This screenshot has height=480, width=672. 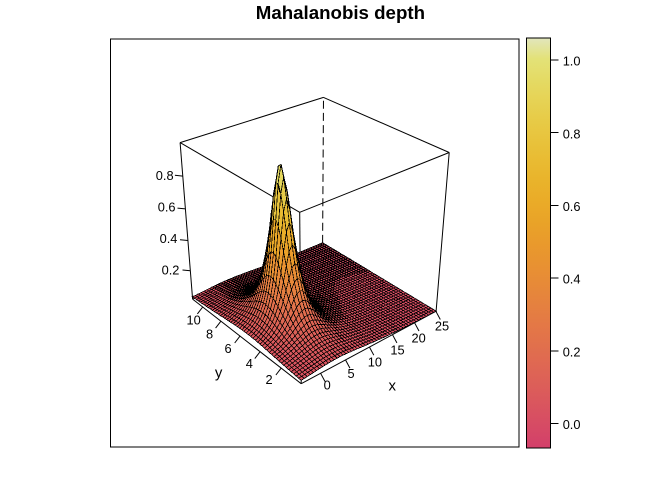 What do you see at coordinates (397, 350) in the screenshot?
I see `svg-text: 15` at bounding box center [397, 350].